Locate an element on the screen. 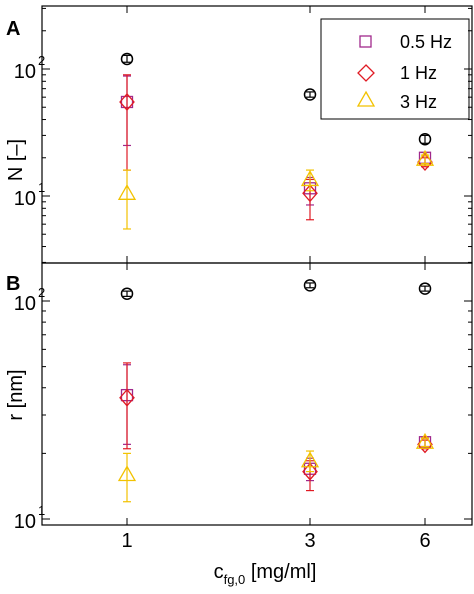 The height and width of the screenshot is (594, 474). legend-label-3hz: 3 Hz is located at coordinates (418, 102).